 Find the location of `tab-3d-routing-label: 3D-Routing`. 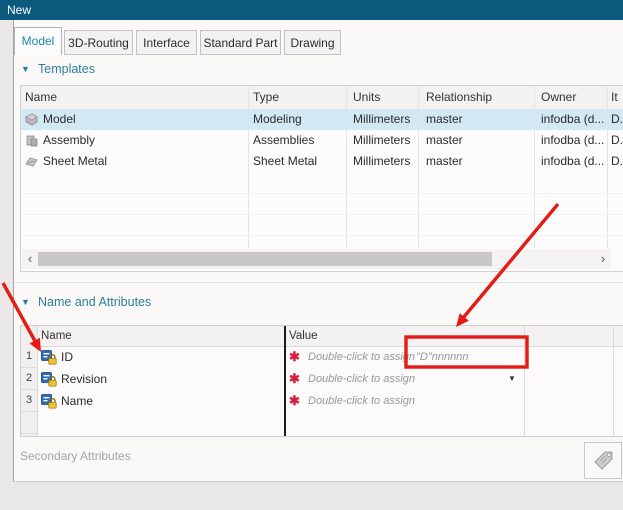

tab-3d-routing-label: 3D-Routing is located at coordinates (98, 43).